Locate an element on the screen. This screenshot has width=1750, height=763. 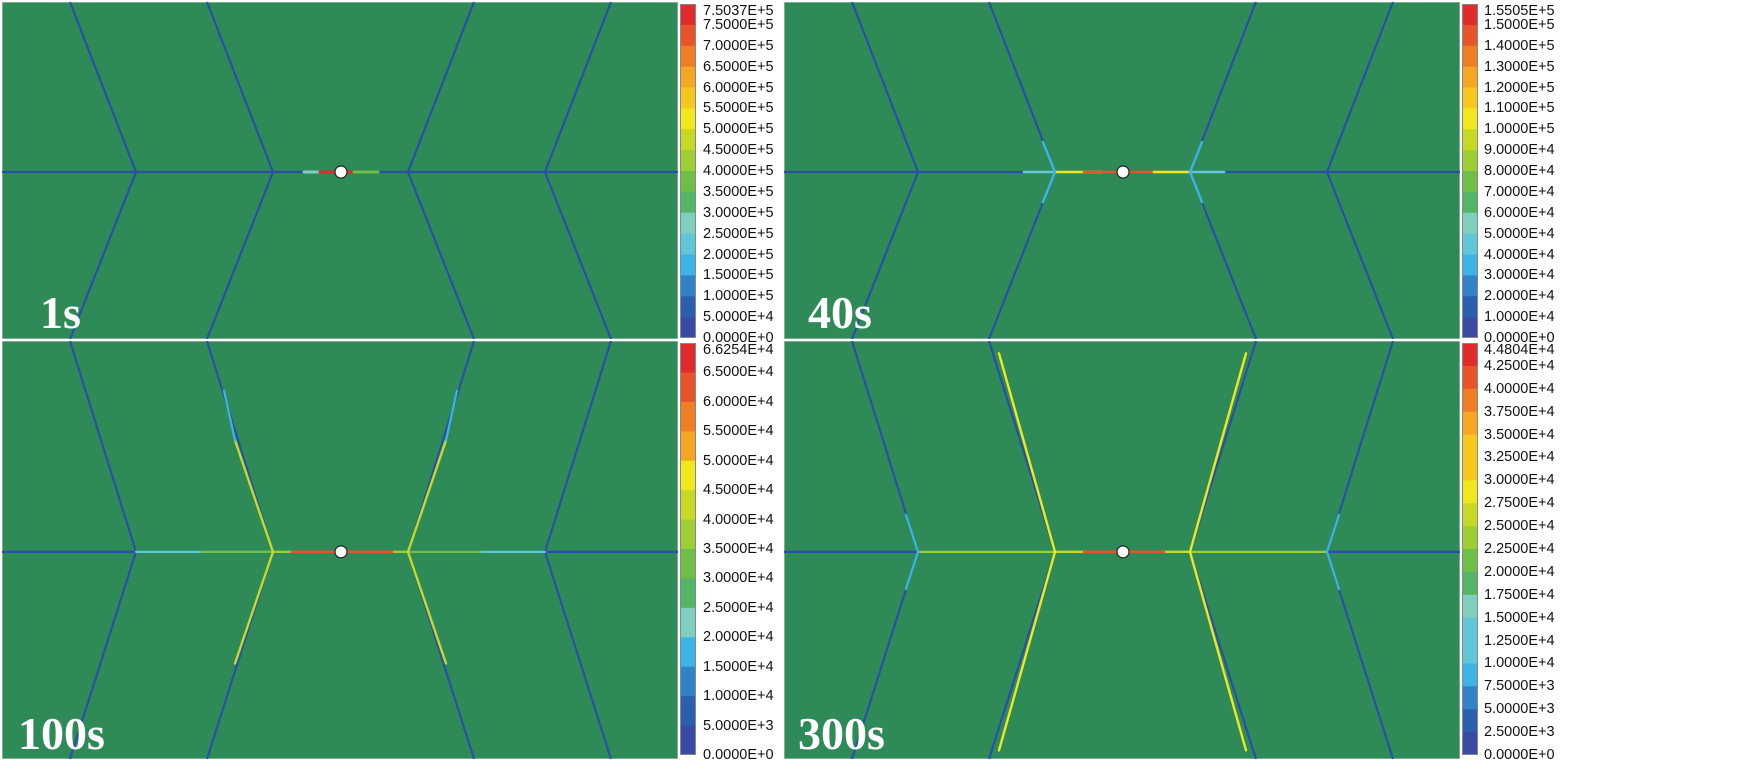
colorbar-tick-label: 4.0000E+5 is located at coordinates (738, 171).